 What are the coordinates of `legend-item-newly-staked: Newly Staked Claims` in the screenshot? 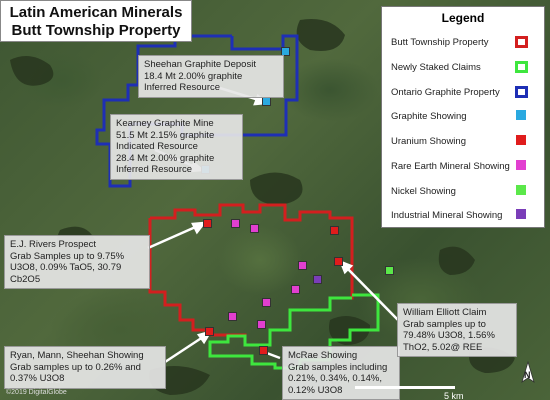 It's located at (464, 68).